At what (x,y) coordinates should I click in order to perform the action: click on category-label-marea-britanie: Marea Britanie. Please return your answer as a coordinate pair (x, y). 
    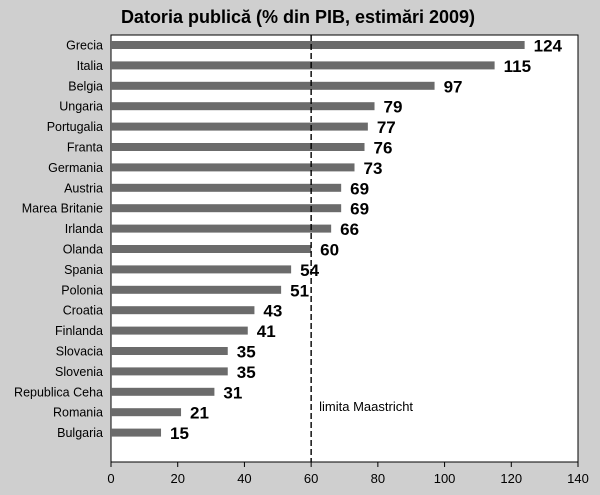
    Looking at the image, I should click on (62, 209).